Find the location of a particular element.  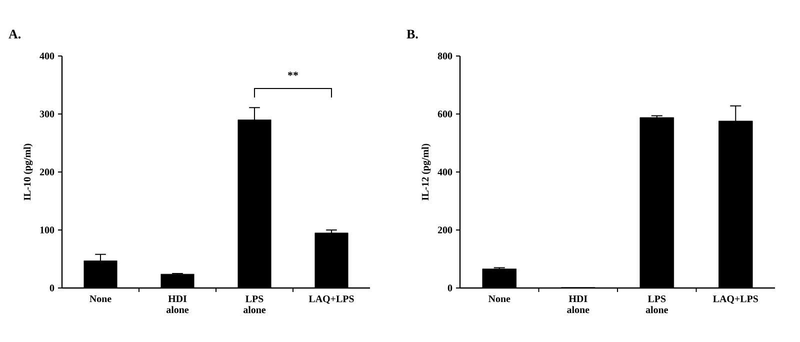

y-axis-title: IL-12 (pg/ml) is located at coordinates (426, 172).